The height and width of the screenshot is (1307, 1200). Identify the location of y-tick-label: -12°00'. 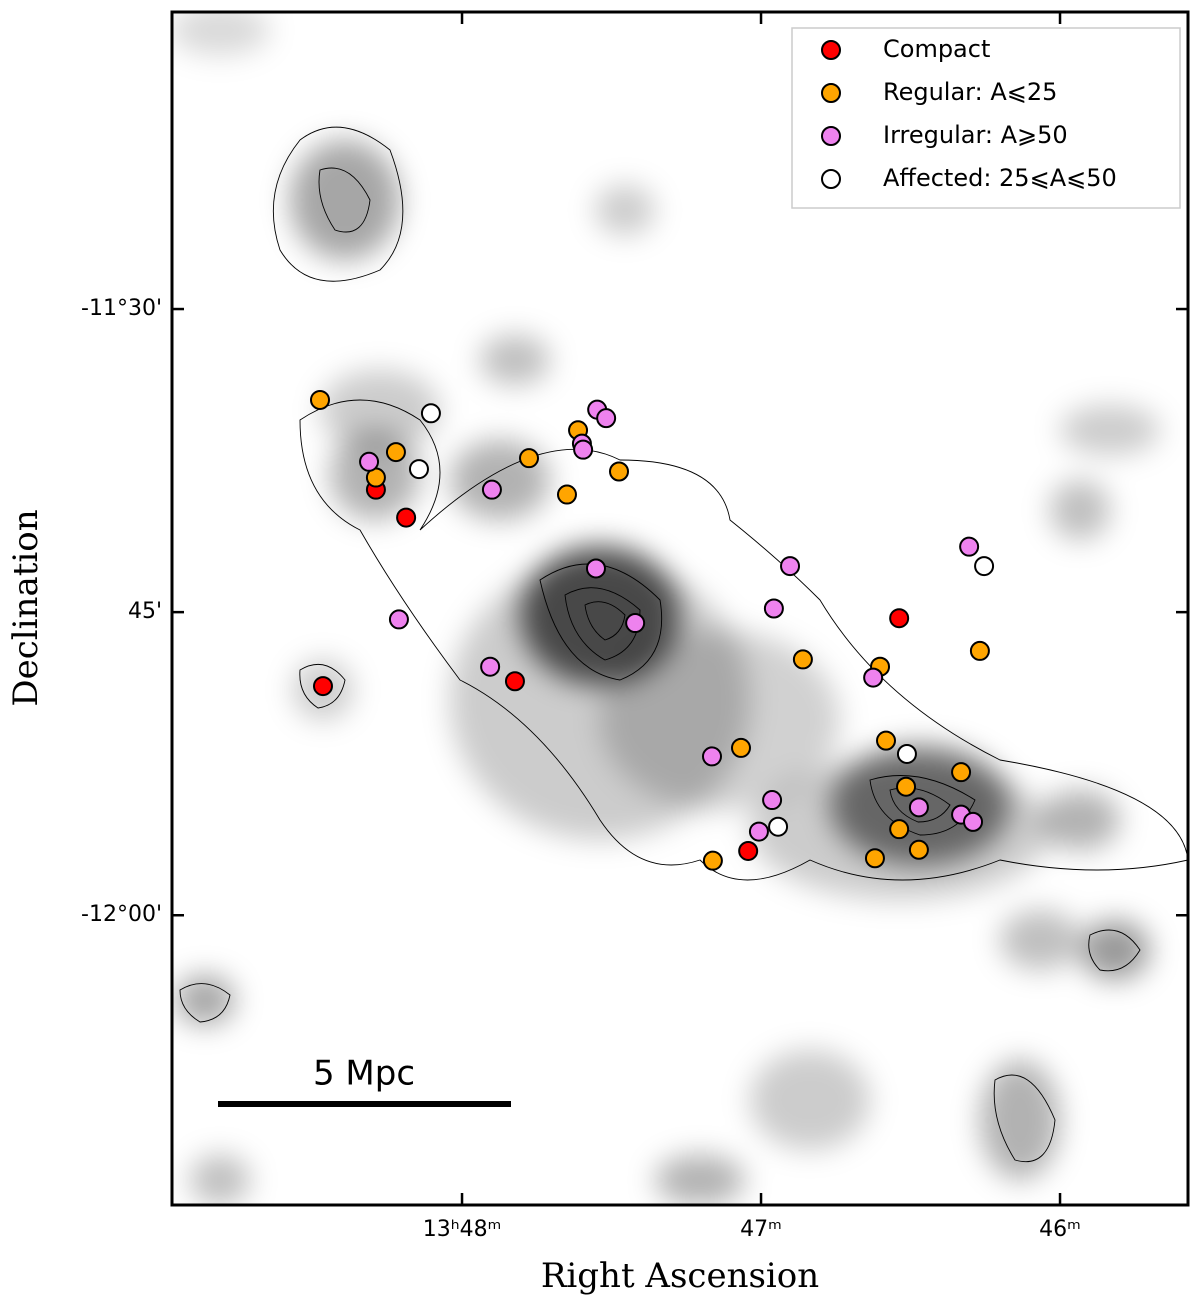
(121, 914).